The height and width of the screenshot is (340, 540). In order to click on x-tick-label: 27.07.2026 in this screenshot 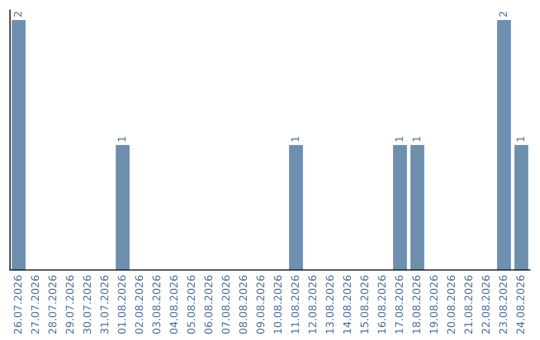, I will do `click(35, 305)`.